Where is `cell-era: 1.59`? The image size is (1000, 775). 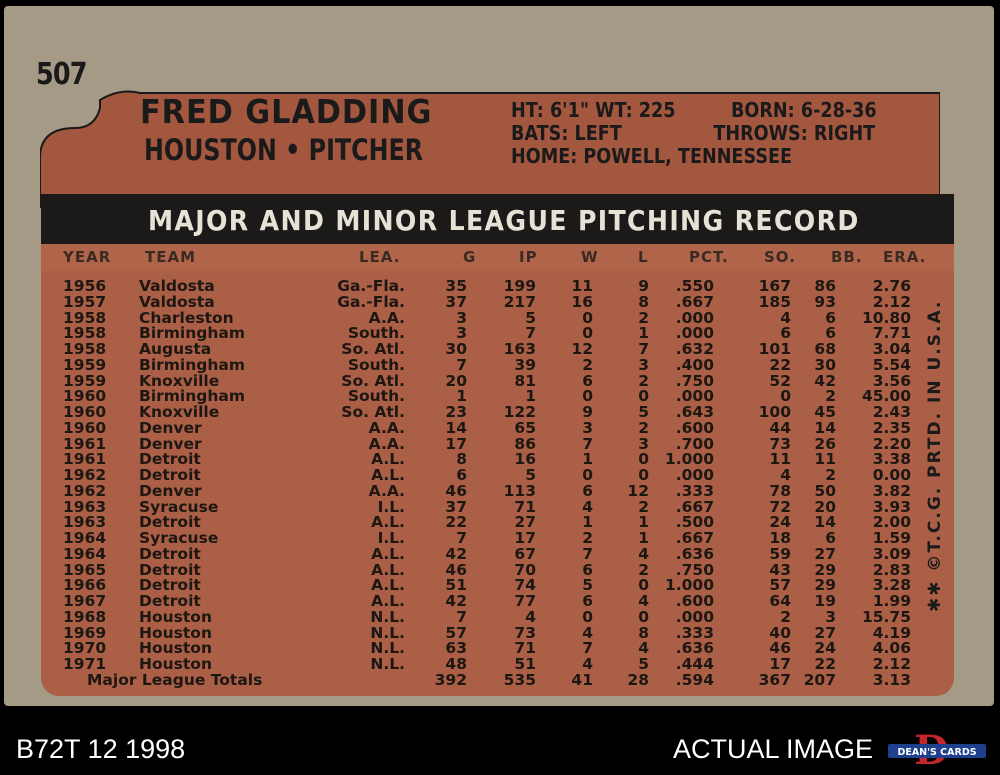 cell-era: 1.59 is located at coordinates (891, 538).